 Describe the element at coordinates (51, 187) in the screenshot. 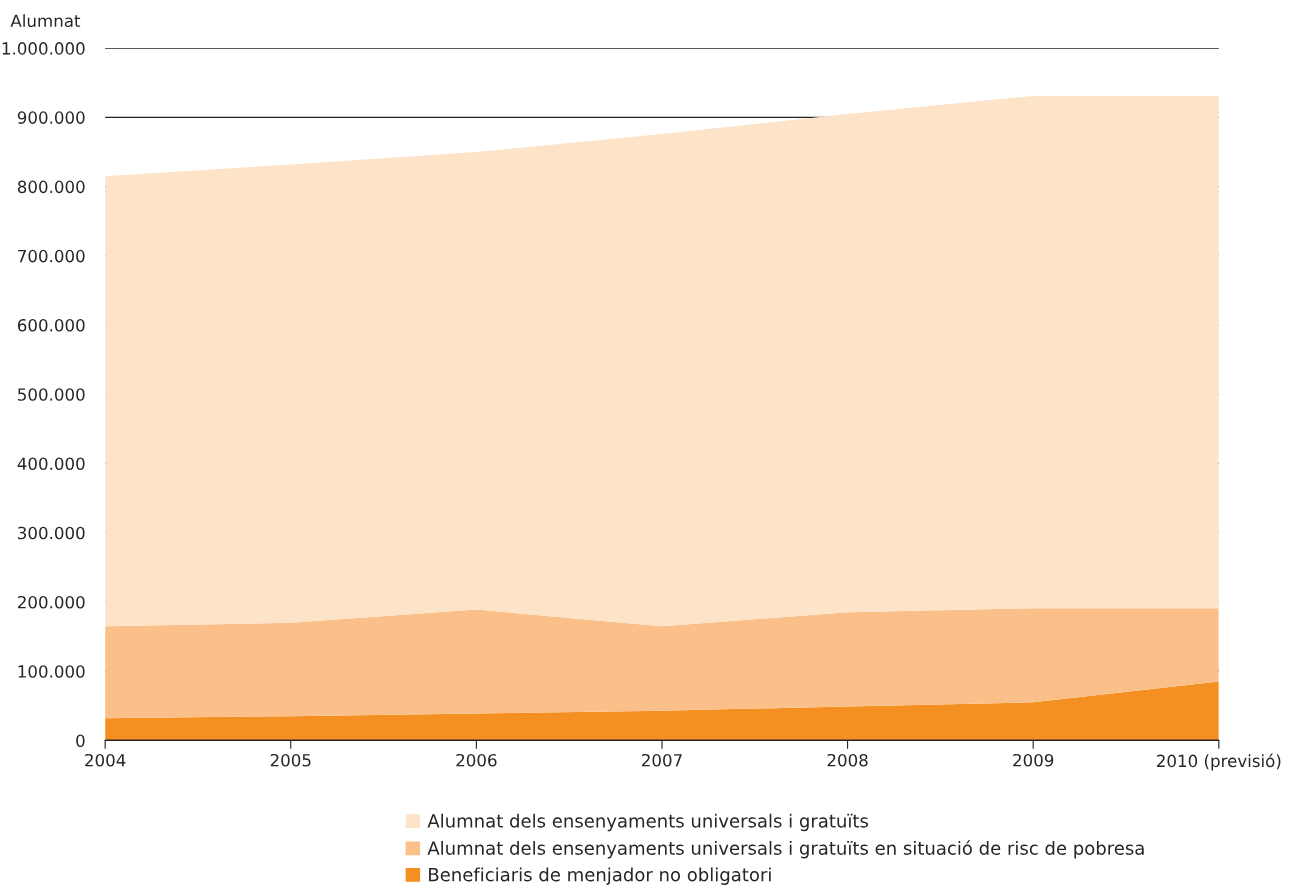

I see `y-tick-label: 800.000` at that location.